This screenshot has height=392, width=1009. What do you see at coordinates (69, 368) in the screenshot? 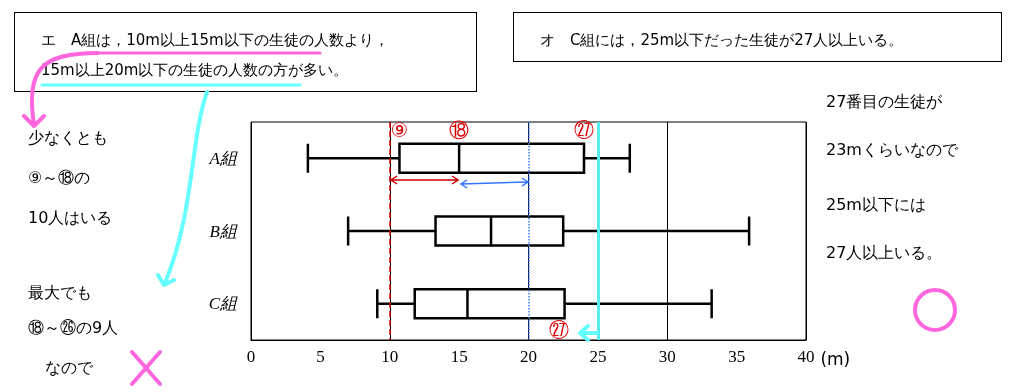
I see `text: なので` at bounding box center [69, 368].